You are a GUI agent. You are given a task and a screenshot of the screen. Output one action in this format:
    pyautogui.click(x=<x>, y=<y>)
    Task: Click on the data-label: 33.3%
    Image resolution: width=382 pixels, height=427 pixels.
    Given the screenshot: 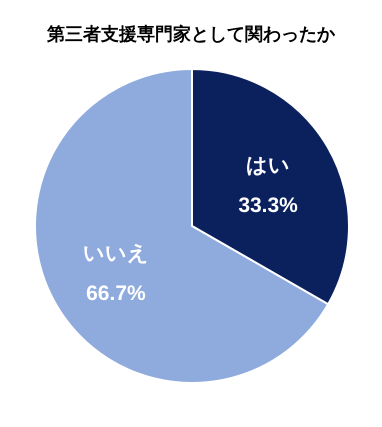 What is the action you would take?
    pyautogui.click(x=268, y=205)
    